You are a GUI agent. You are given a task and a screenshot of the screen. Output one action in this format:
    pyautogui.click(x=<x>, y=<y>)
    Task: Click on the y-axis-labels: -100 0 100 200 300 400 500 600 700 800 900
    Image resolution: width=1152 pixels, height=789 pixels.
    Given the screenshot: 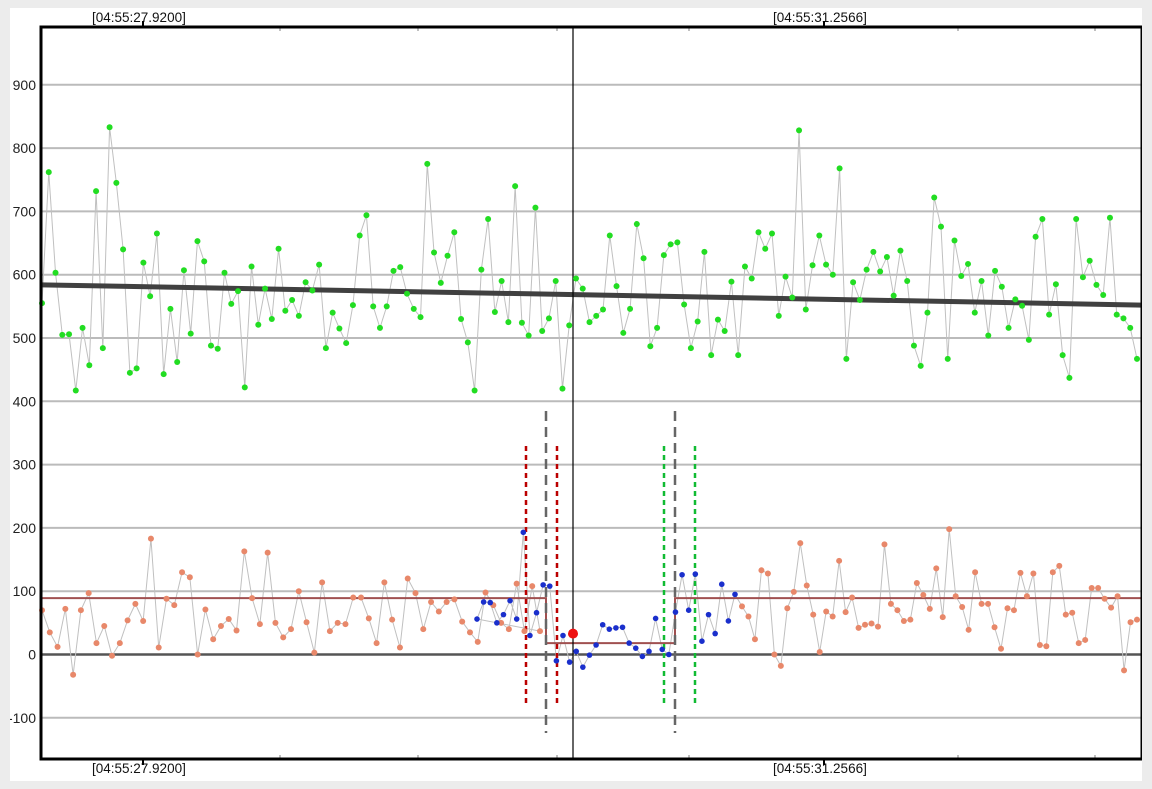 What is the action you would take?
    pyautogui.click(x=23, y=401)
    